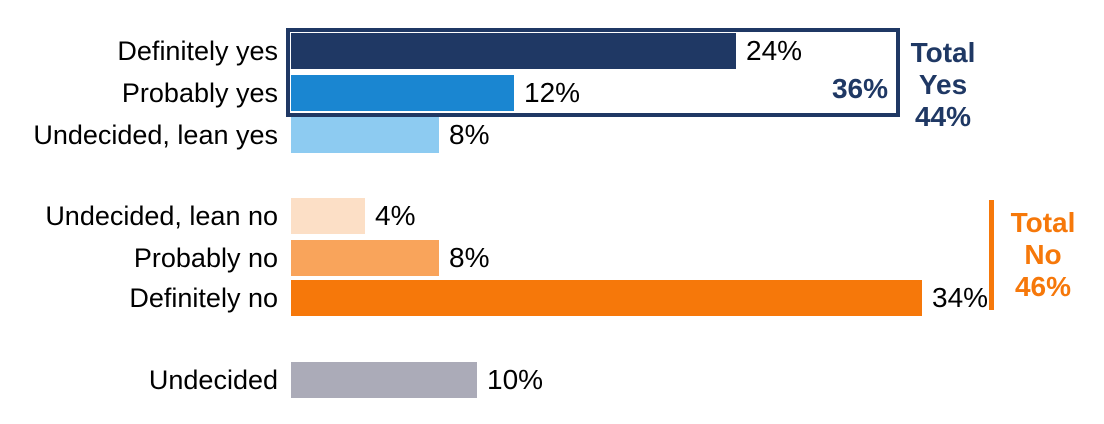 The image size is (1104, 424). What do you see at coordinates (199, 93) in the screenshot?
I see `category-label: Probably yes` at bounding box center [199, 93].